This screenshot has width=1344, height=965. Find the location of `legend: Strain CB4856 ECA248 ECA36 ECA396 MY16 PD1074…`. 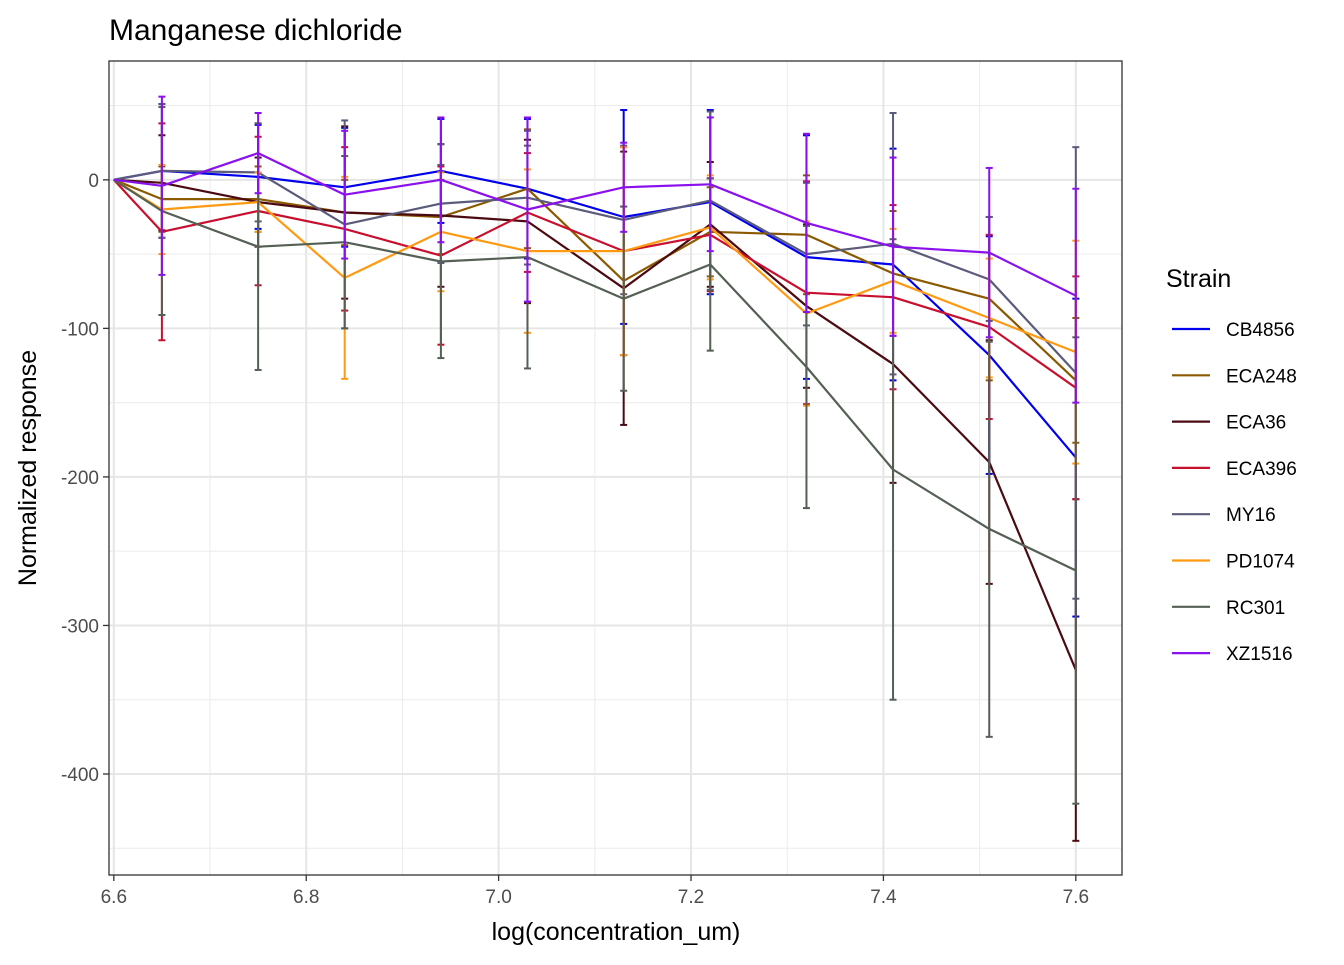

legend: Strain CB4856 ECA248 ECA36 ECA396 MY16 PD1074… is located at coordinates (1231, 465).